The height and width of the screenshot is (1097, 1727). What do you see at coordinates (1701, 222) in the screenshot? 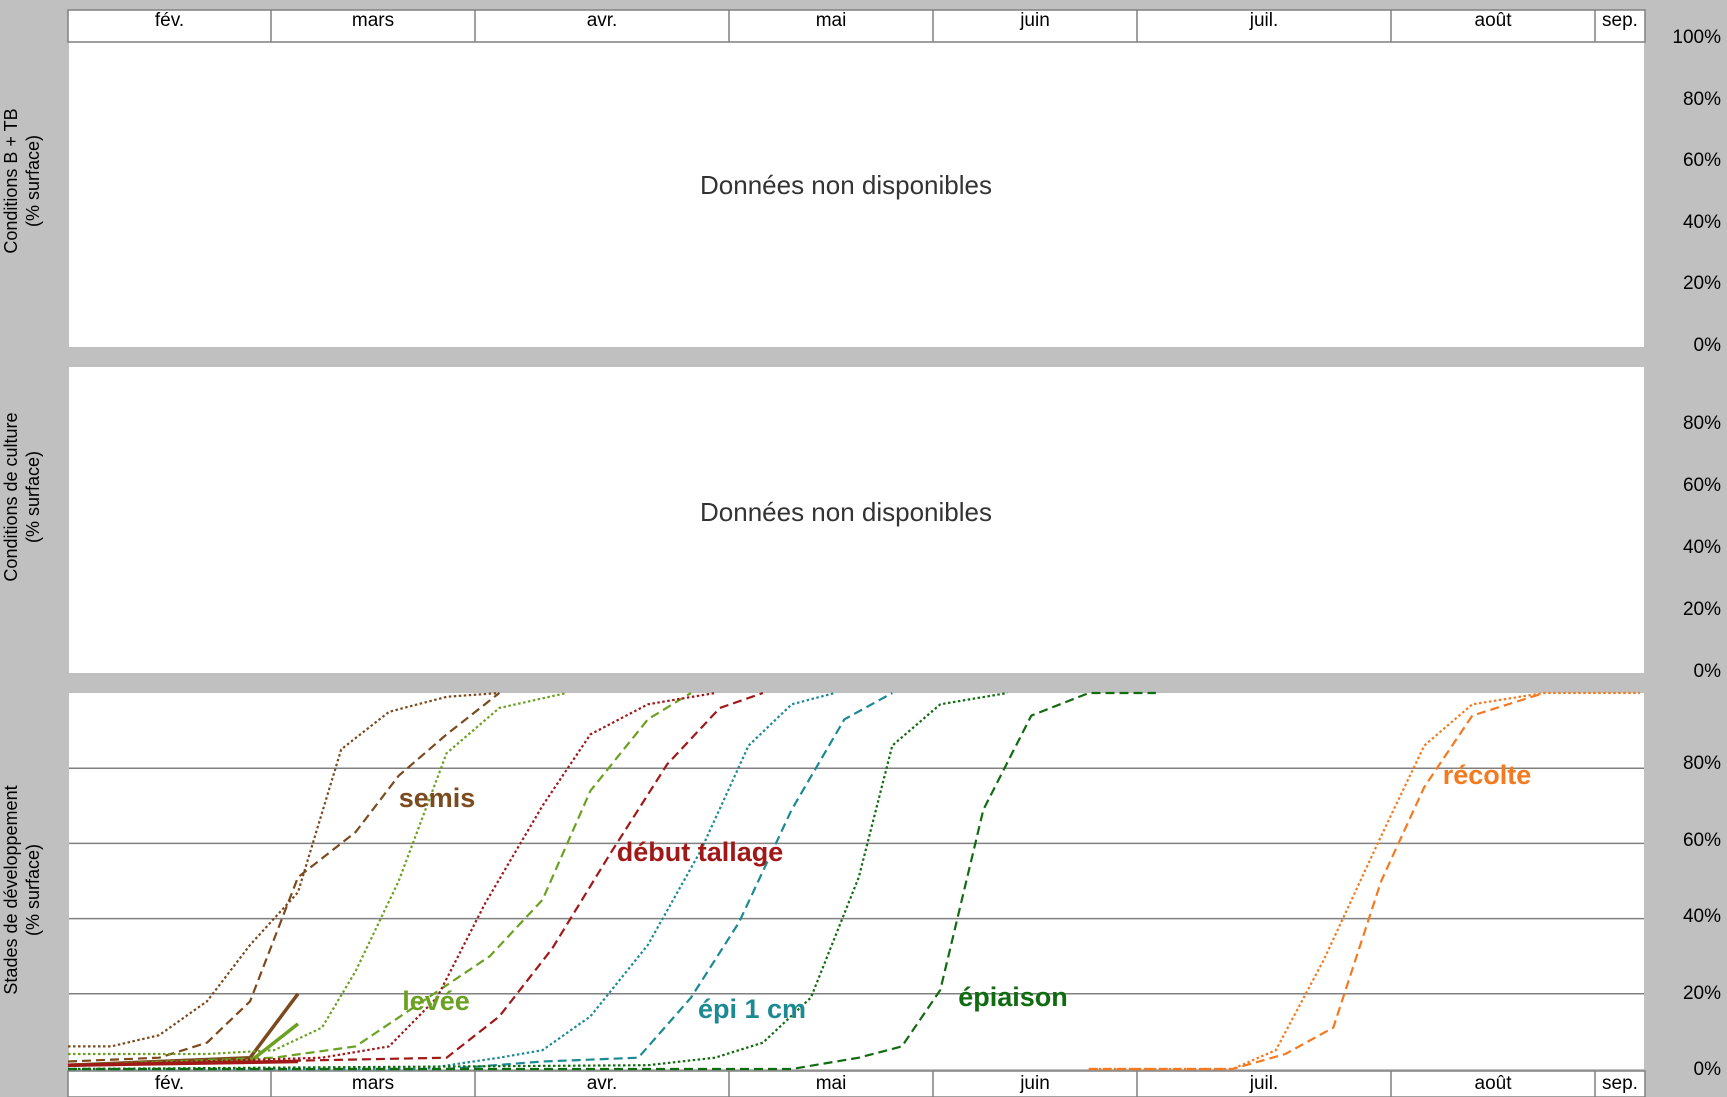
I see `top-panel-tick-label: 40%` at bounding box center [1701, 222].